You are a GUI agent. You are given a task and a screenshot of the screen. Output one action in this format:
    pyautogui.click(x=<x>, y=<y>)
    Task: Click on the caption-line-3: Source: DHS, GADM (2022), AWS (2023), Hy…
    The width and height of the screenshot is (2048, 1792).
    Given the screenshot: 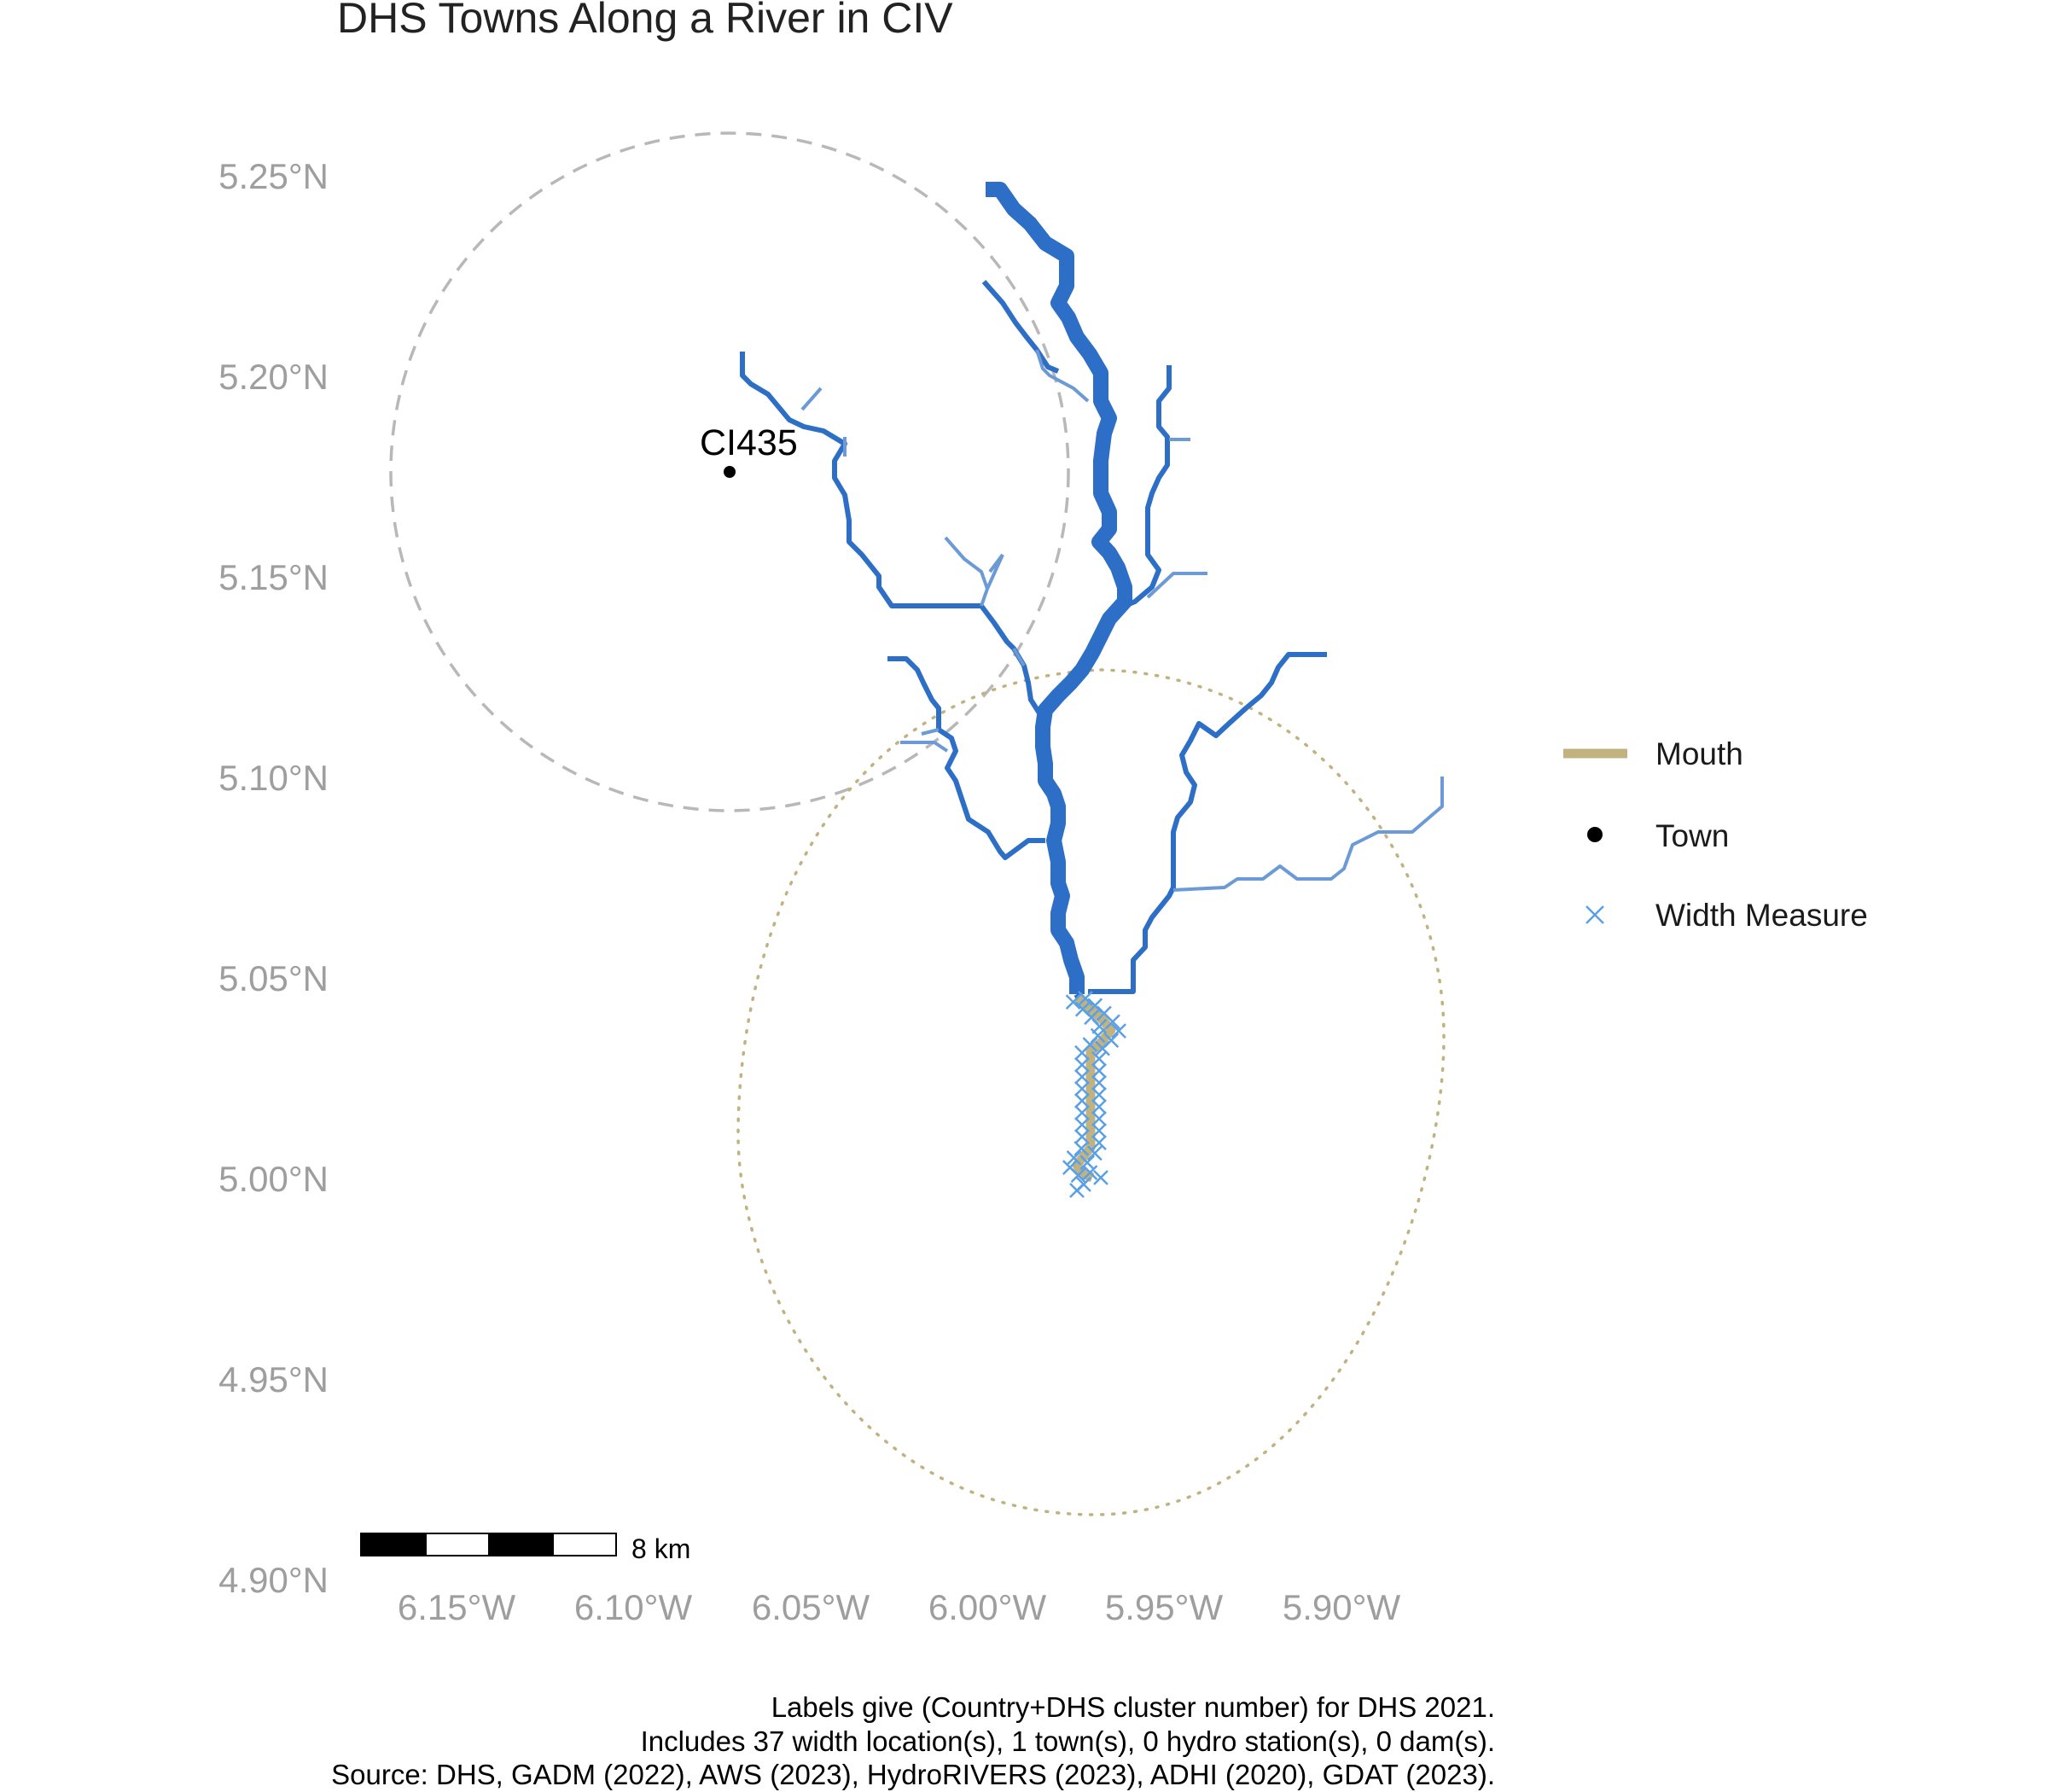 What is the action you would take?
    pyautogui.click(x=913, y=1775)
    